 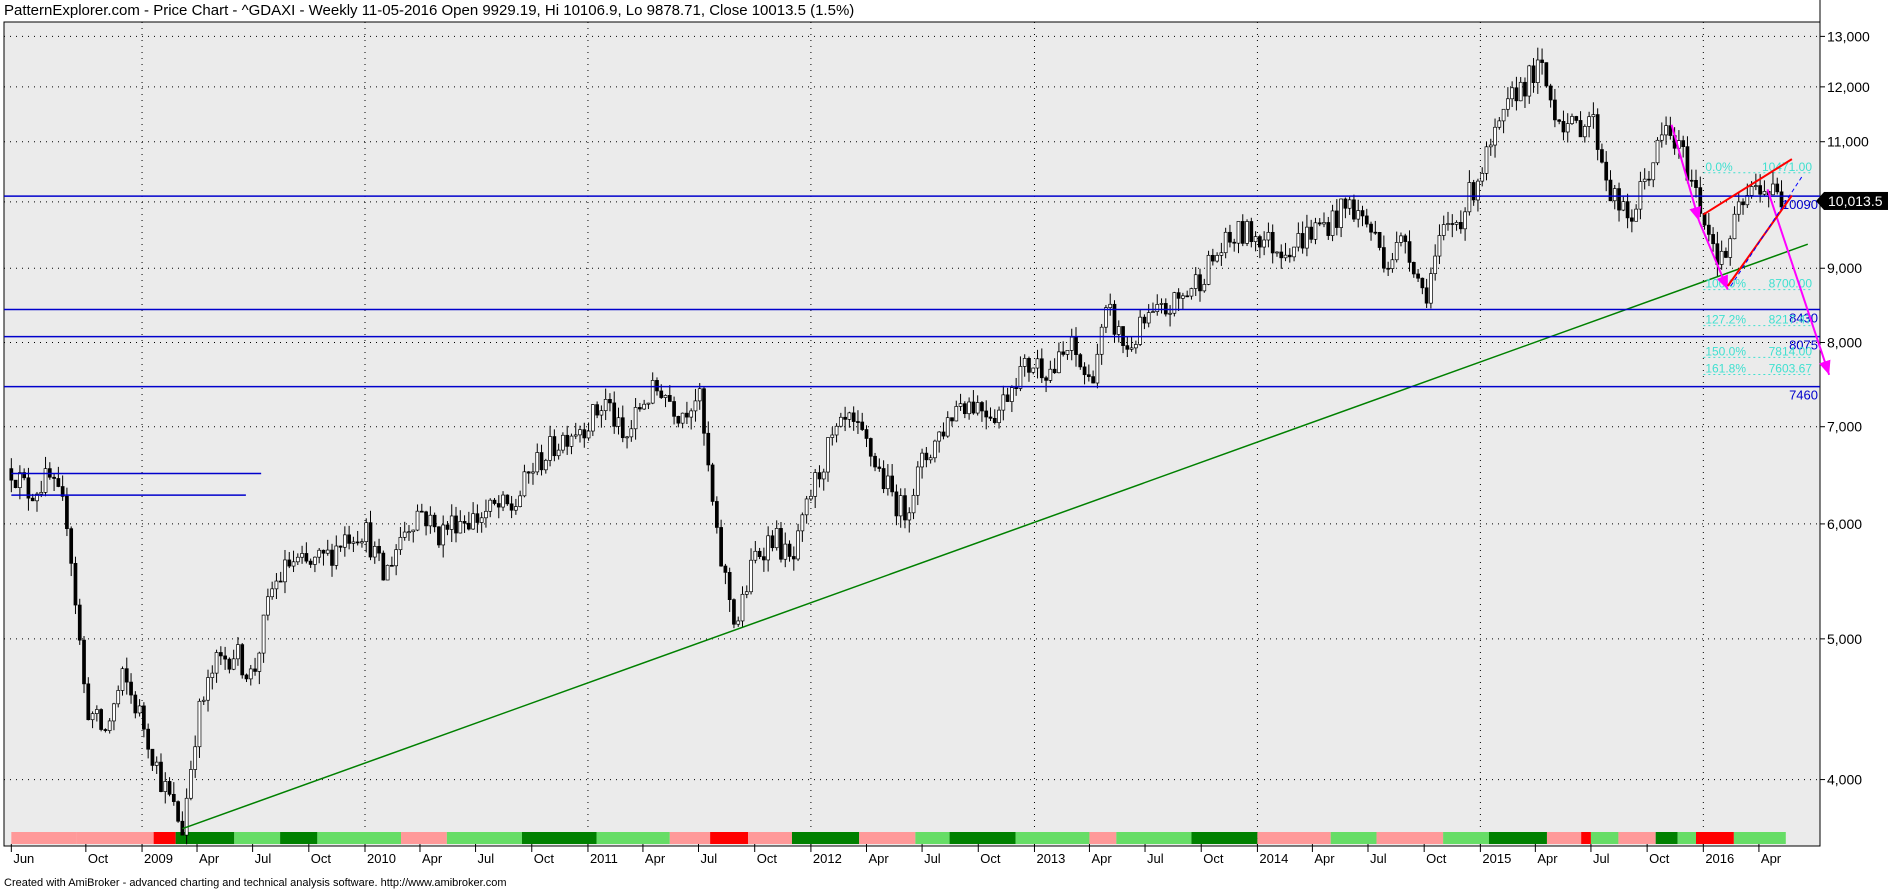 What do you see at coordinates (1719, 167) in the screenshot?
I see `fib-pct-label: 0.0%` at bounding box center [1719, 167].